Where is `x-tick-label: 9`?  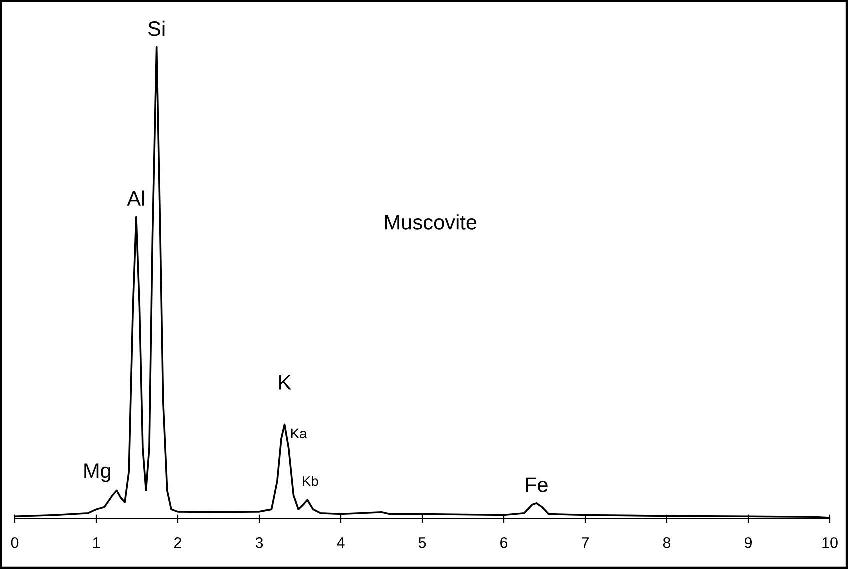
x-tick-label: 9 is located at coordinates (748, 542).